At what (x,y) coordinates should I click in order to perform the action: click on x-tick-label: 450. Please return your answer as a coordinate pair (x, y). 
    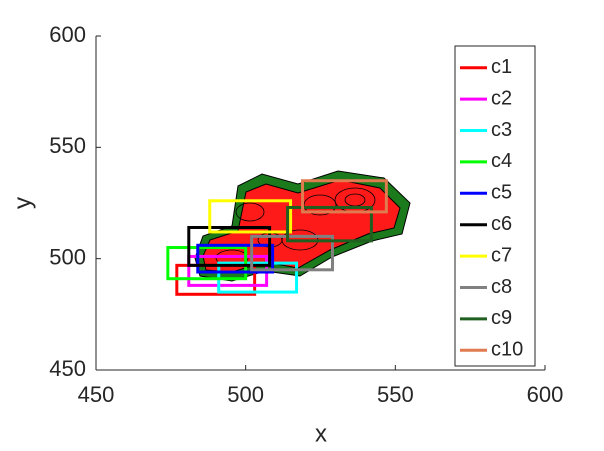
    Looking at the image, I should click on (96, 394).